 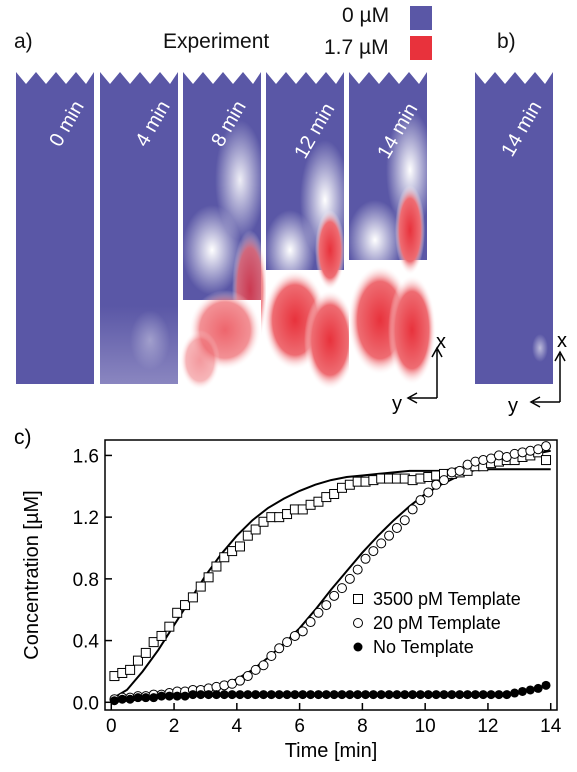 I want to click on x-tick-label-4: 8, so click(x=362, y=726).